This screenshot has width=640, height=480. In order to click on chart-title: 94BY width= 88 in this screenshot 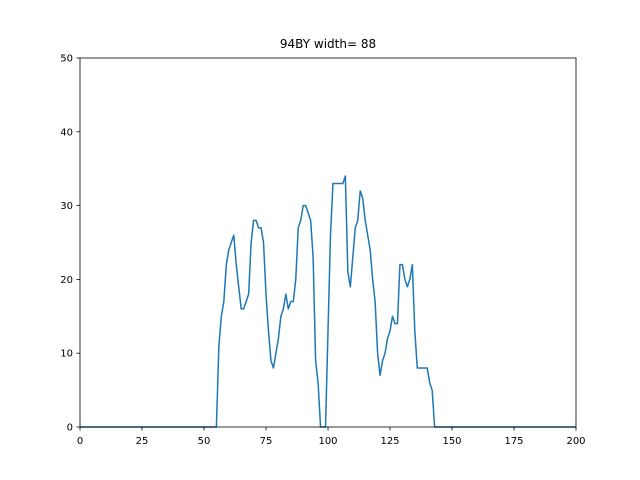, I will do `click(328, 44)`.